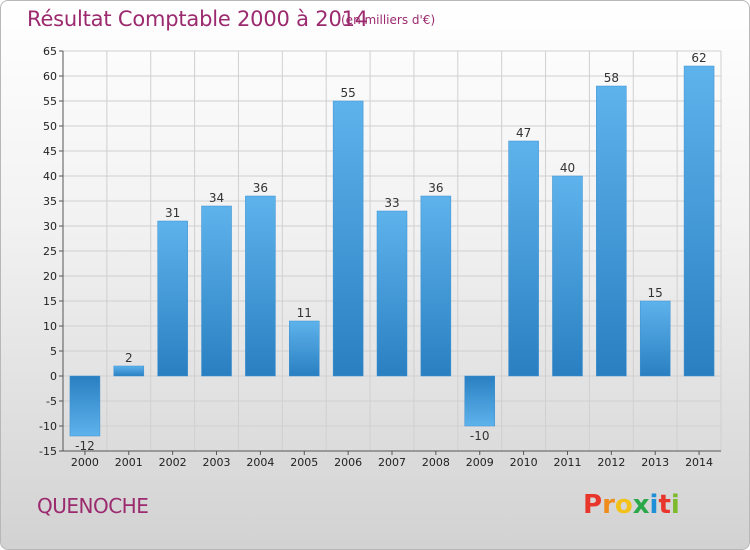 The height and width of the screenshot is (550, 750). What do you see at coordinates (50, 201) in the screenshot?
I see `y-tick-label: 35` at bounding box center [50, 201].